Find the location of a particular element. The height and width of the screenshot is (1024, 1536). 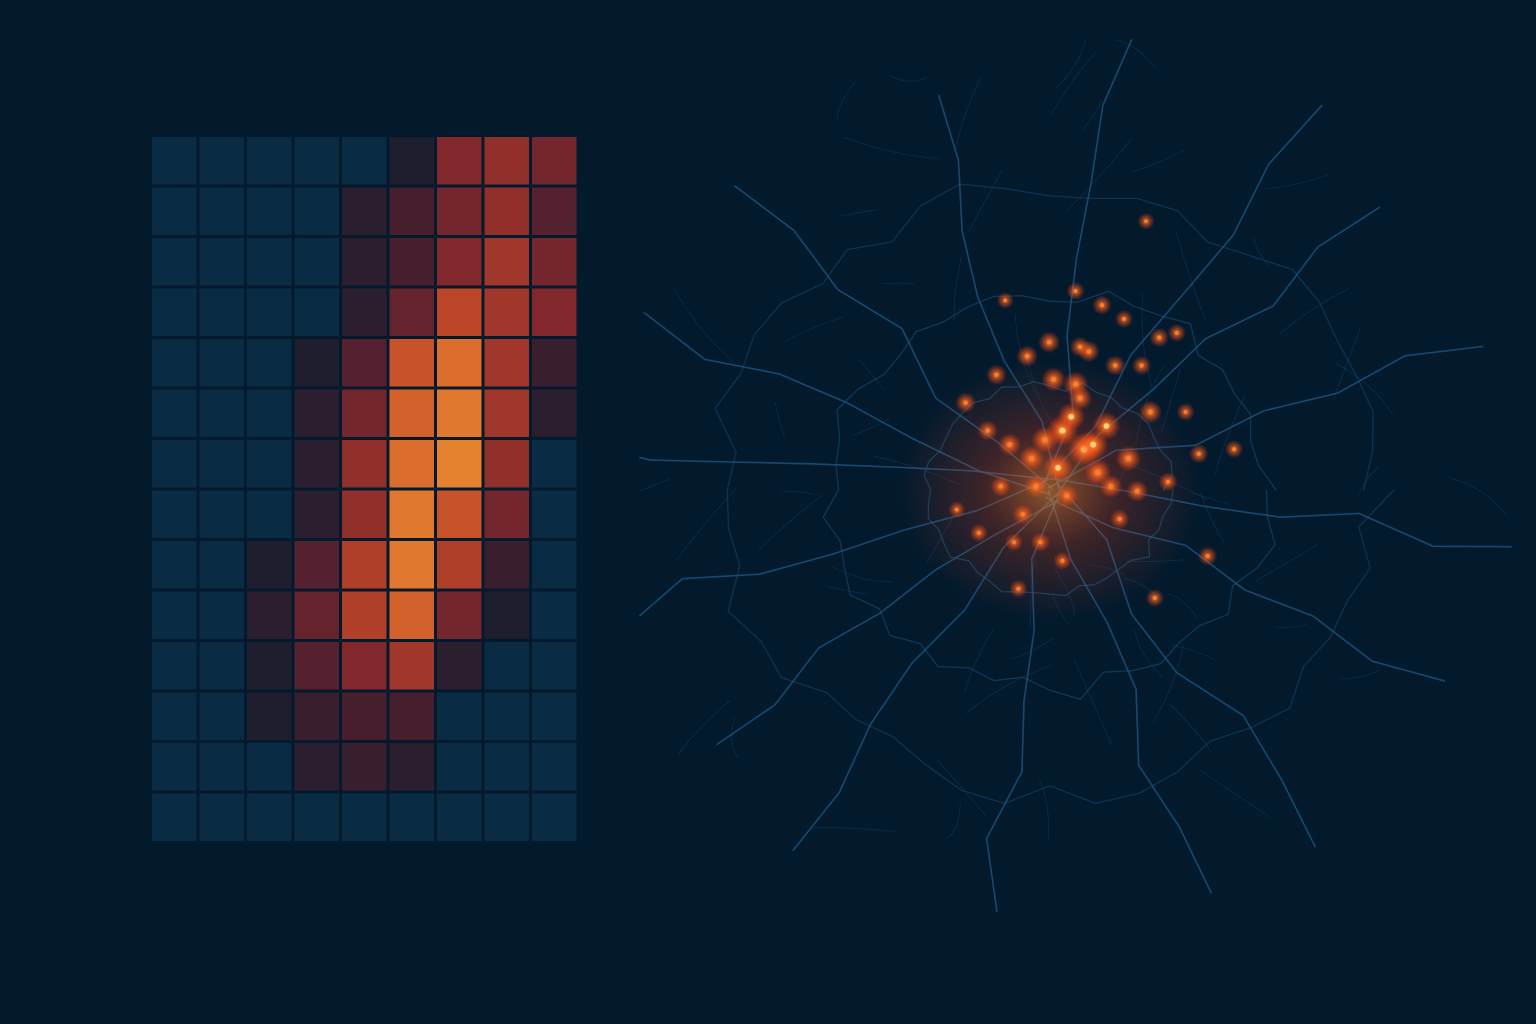

heatmap-cell-r12-c3 is located at coordinates (269, 716).